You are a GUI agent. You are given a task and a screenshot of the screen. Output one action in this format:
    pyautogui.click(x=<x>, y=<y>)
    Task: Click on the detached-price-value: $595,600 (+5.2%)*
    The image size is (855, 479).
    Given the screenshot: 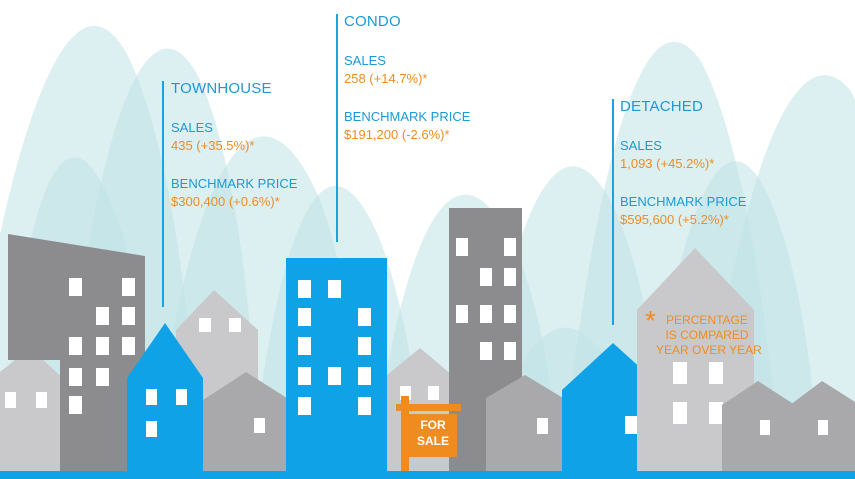 What is the action you would take?
    pyautogui.click(x=674, y=219)
    